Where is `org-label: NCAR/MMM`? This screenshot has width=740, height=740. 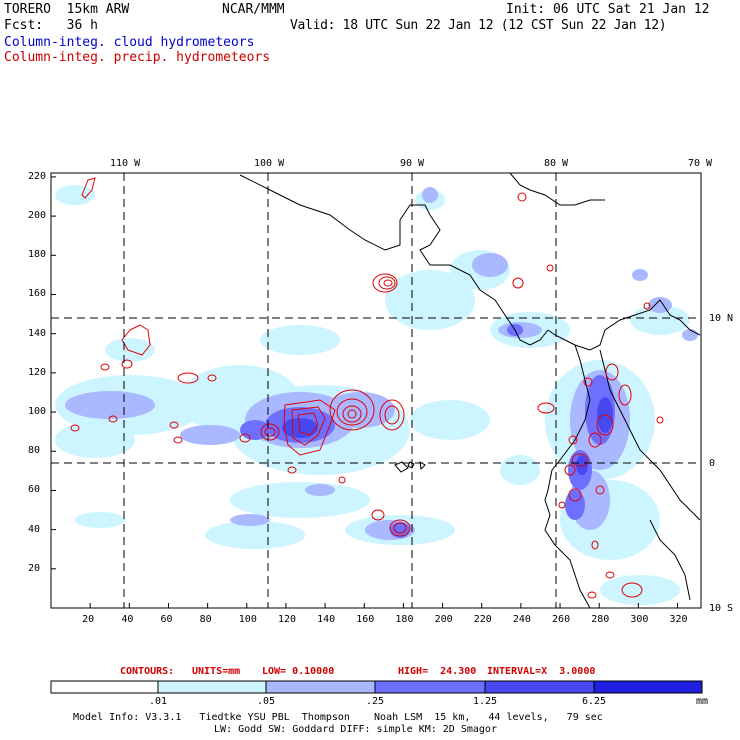 org-label: NCAR/MMM is located at coordinates (253, 9).